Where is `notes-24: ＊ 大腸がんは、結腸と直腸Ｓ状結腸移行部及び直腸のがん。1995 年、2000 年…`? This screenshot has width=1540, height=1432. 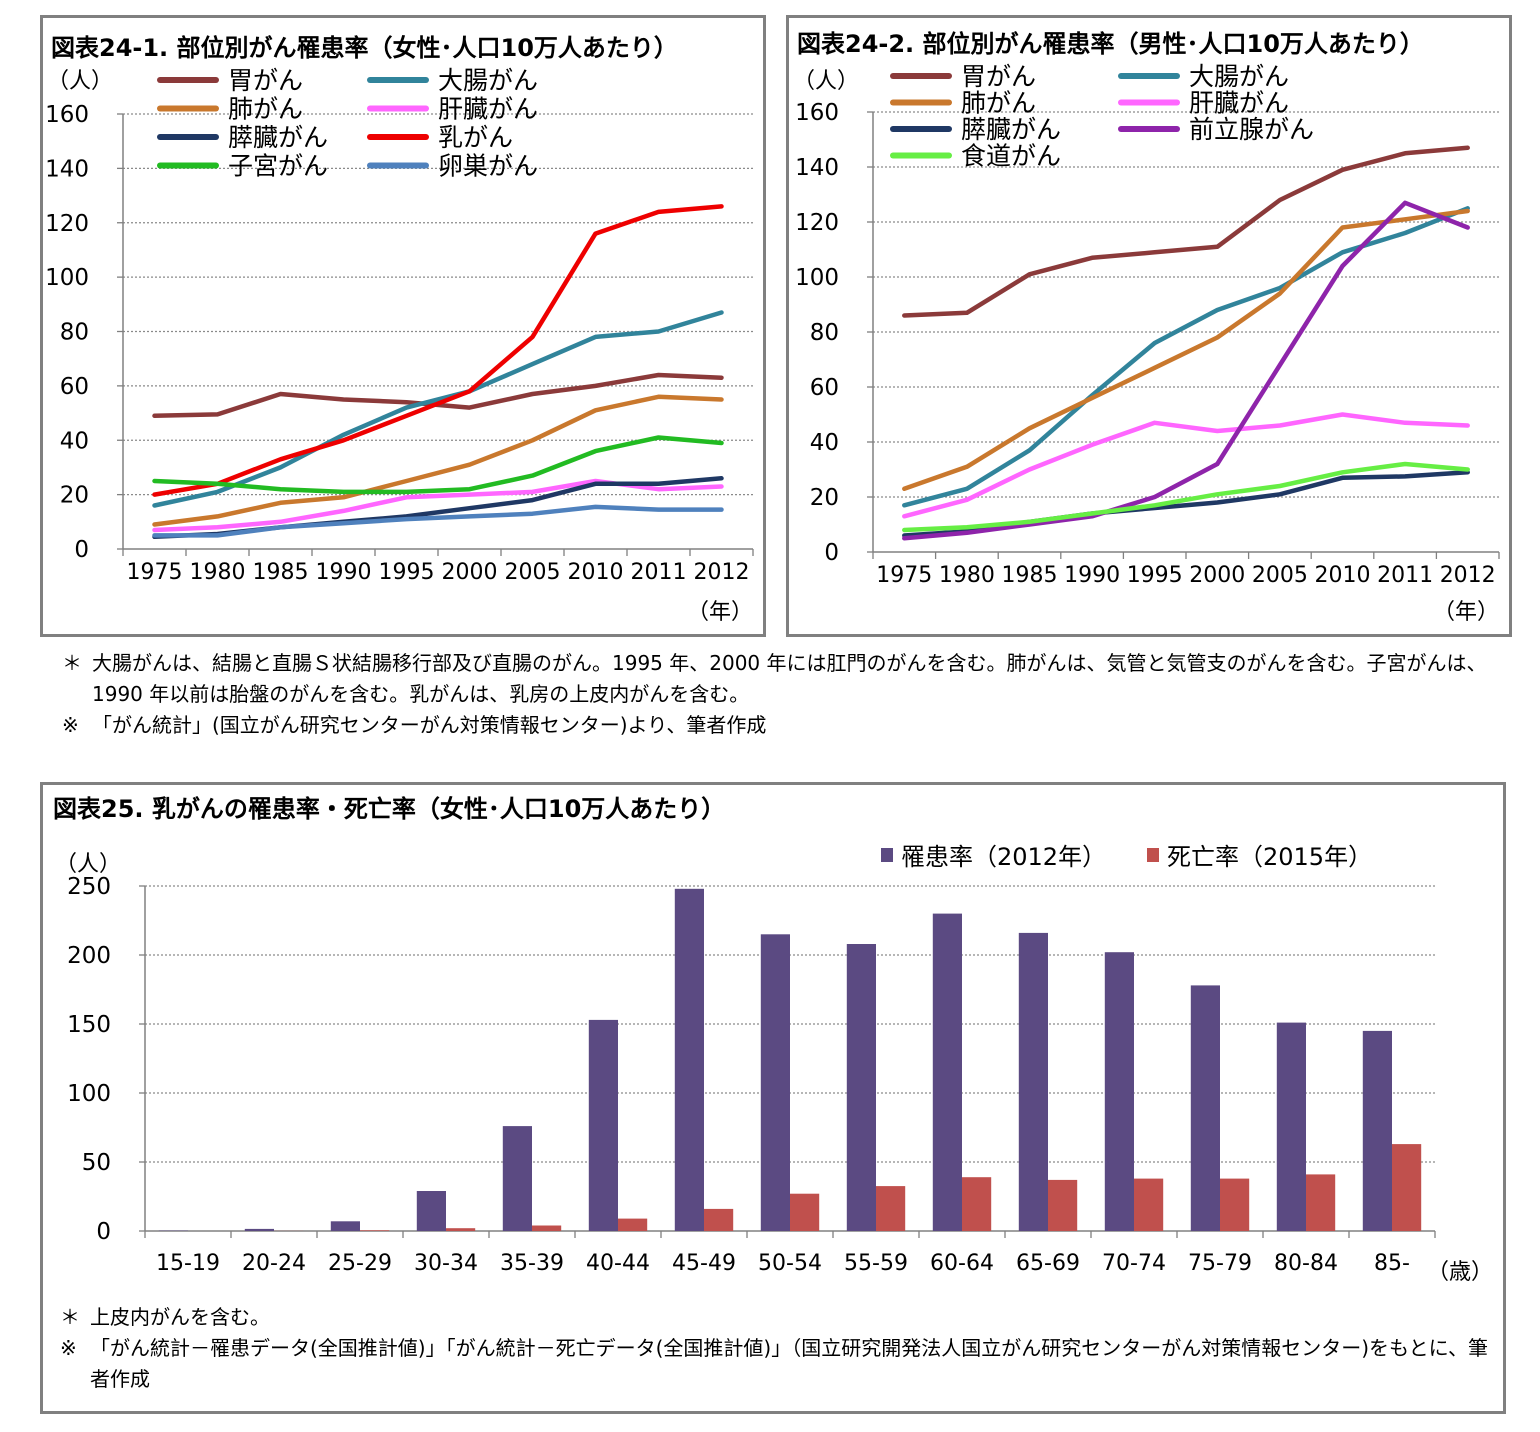
notes-24: ＊ 大腸がんは、結腸と直腸Ｓ状結腸移行部及び直腸のがん。1995 年、2000 年… is located at coordinates (777, 694).